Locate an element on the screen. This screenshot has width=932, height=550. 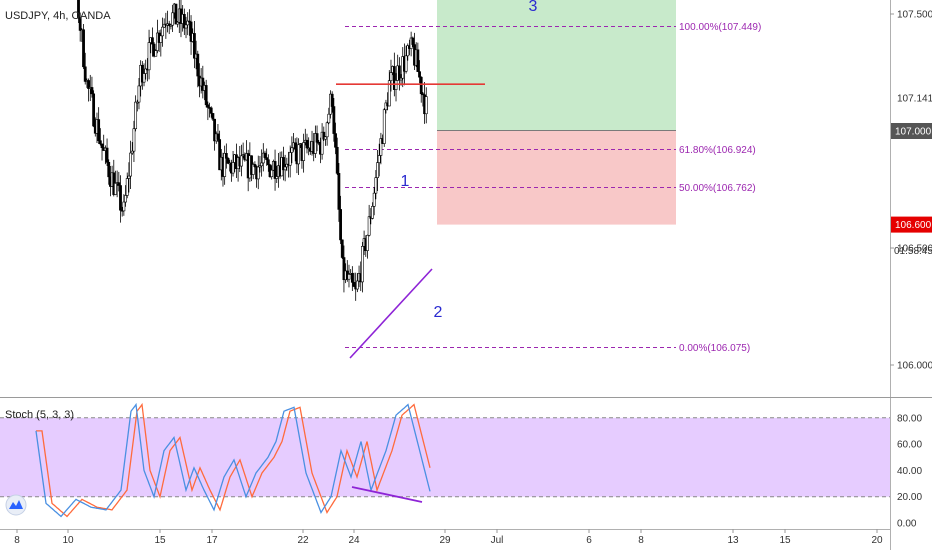
chart-logo is located at coordinates (16, 505).